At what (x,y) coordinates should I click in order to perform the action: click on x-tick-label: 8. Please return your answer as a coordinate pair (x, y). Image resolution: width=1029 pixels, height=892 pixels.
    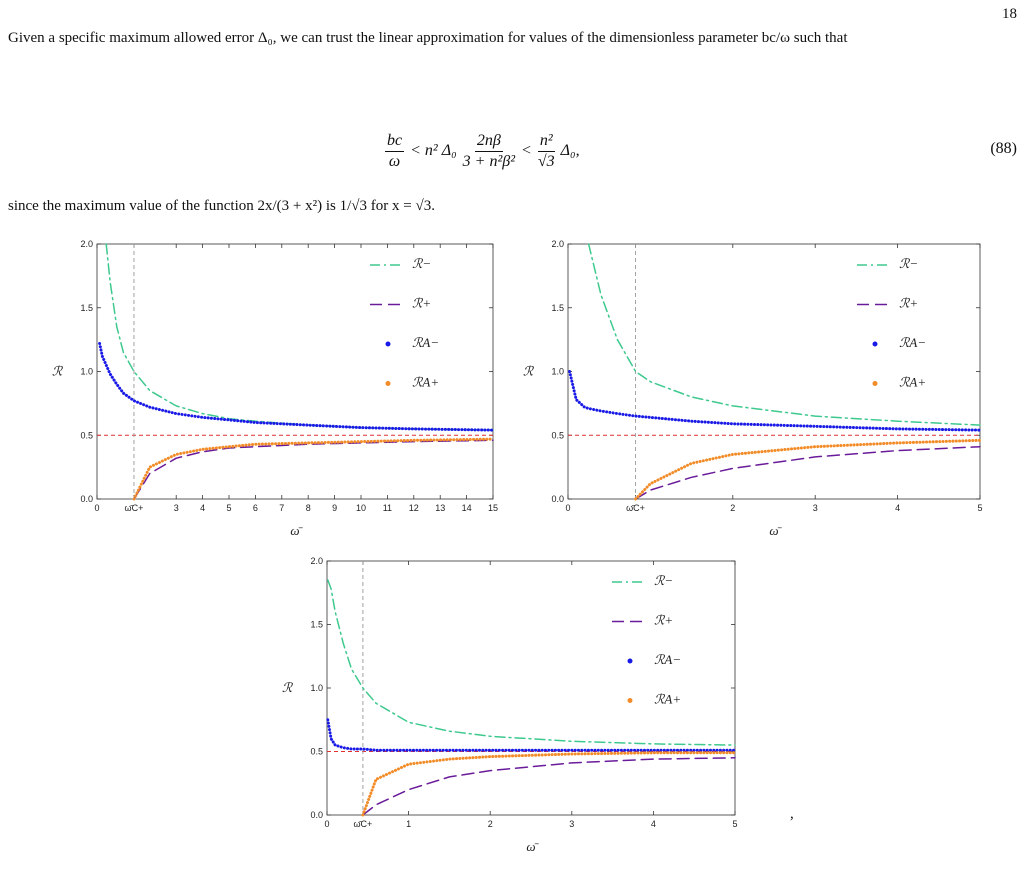
    Looking at the image, I should click on (308, 508).